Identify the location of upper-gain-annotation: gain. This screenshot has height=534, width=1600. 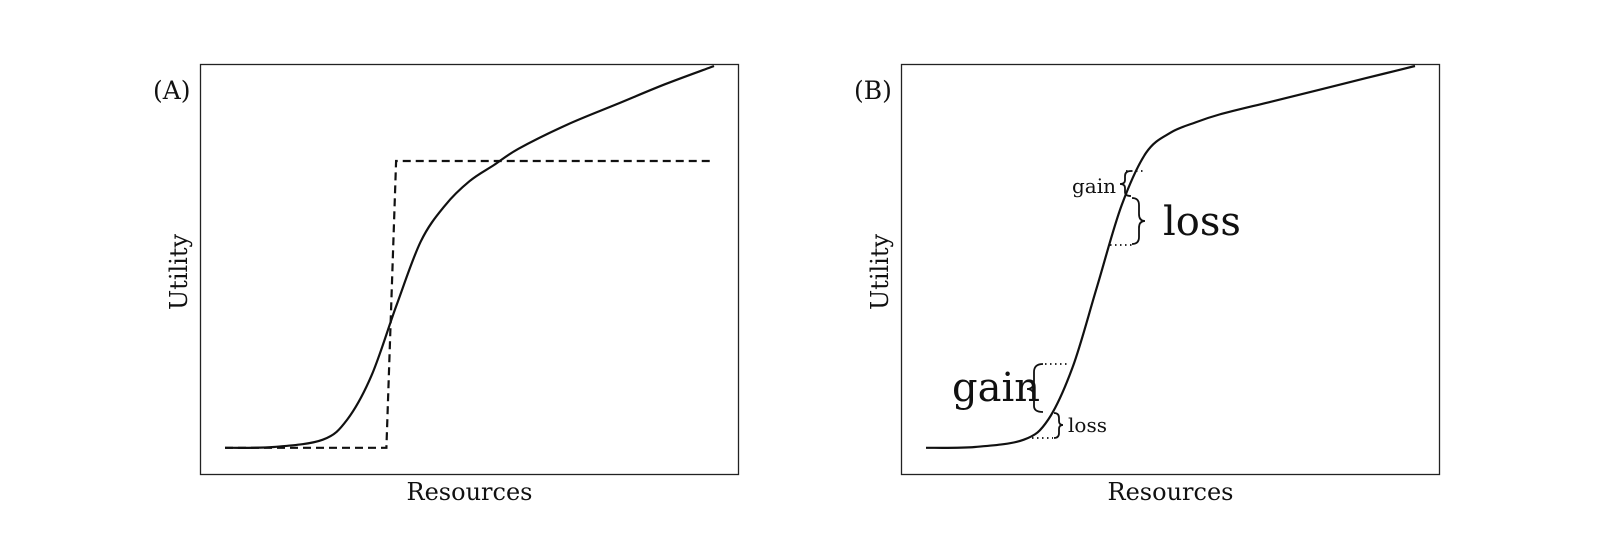
(1094, 186).